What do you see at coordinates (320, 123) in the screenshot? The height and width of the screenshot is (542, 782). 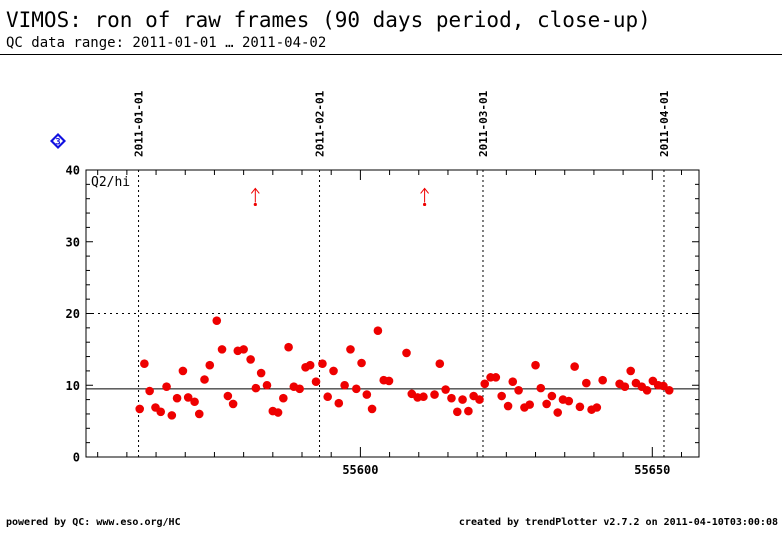 I see `date-marker-label: 2011-02-01` at bounding box center [320, 123].